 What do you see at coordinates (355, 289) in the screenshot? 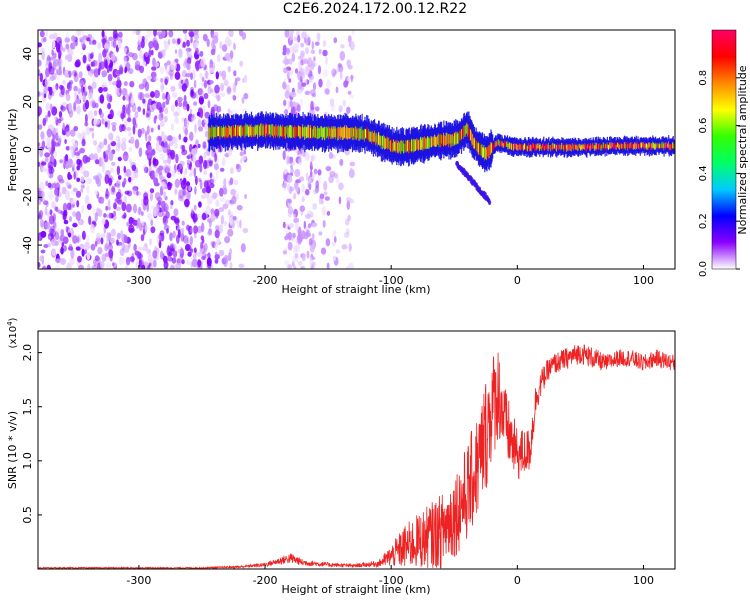
I see `spectrogram-x-label: Height of straight line (km)` at bounding box center [355, 289].